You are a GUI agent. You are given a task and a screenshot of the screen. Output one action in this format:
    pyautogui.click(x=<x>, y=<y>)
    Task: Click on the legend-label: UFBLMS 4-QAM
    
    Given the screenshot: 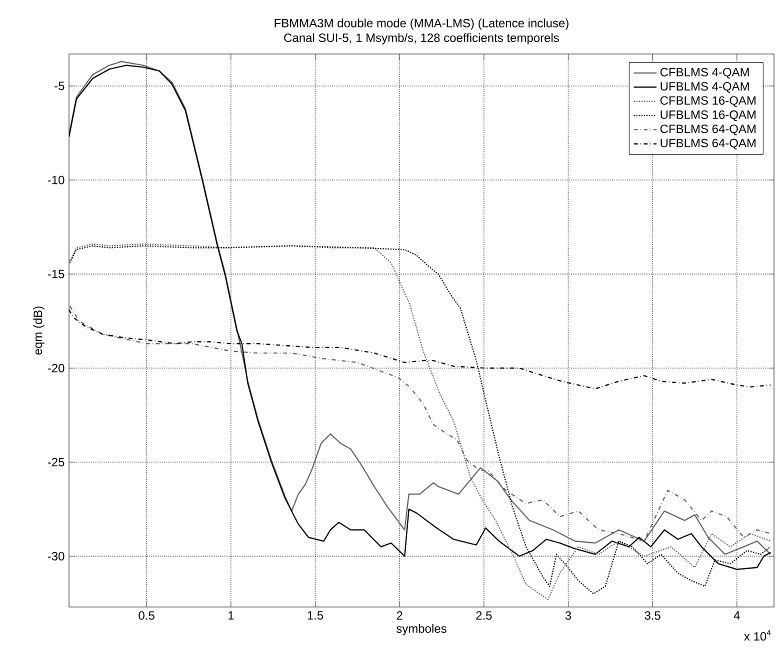 What is the action you would take?
    pyautogui.click(x=704, y=87)
    